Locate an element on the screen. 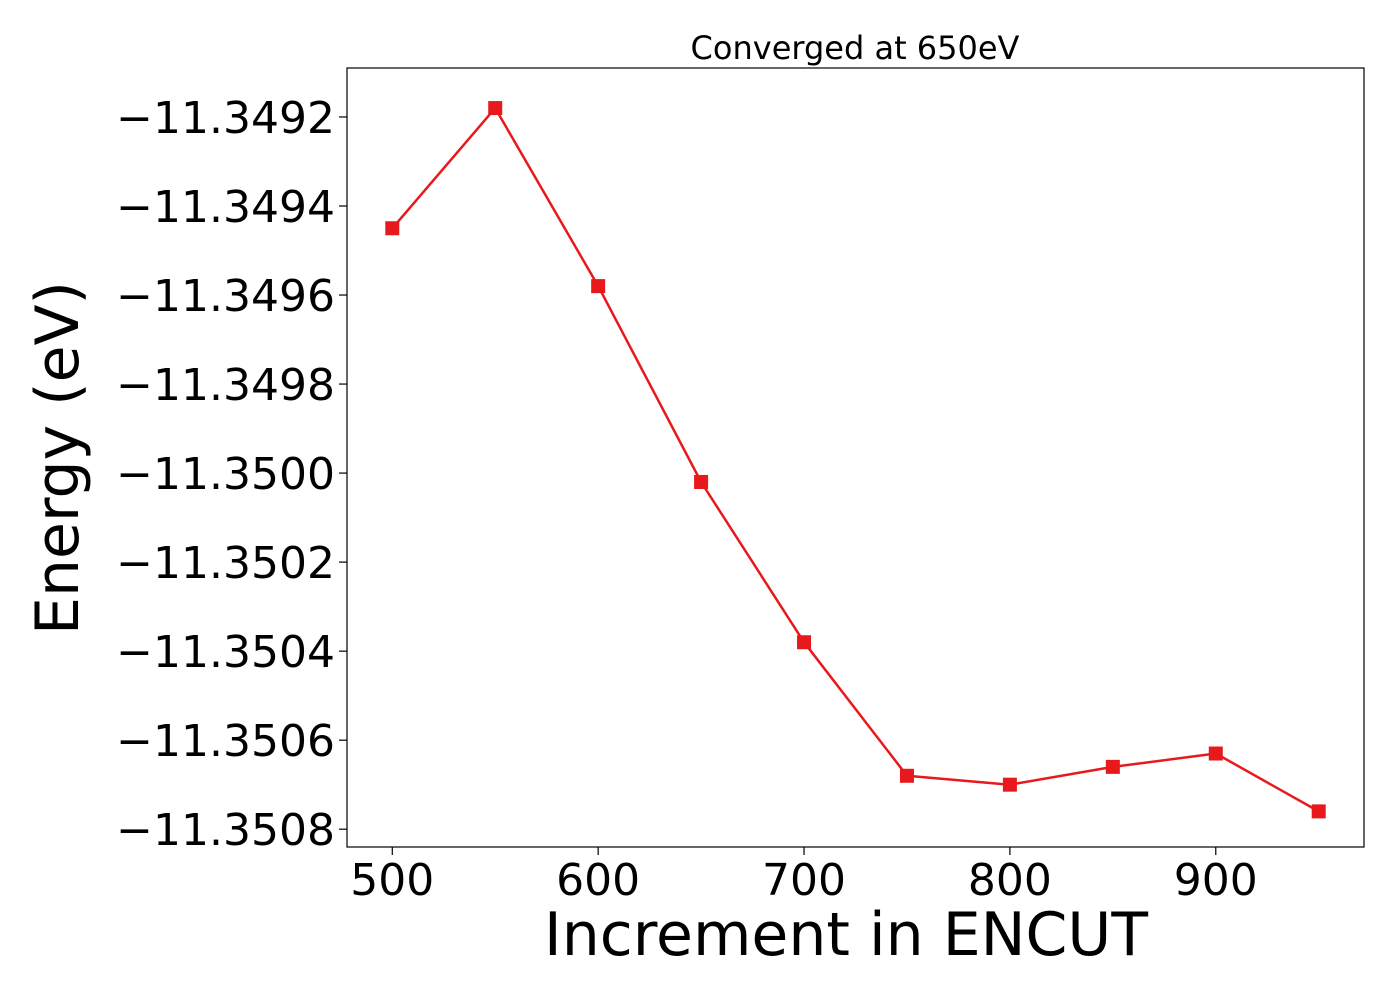 The image size is (1400, 1000). y-tick-label: −11.3508 is located at coordinates (225, 830).